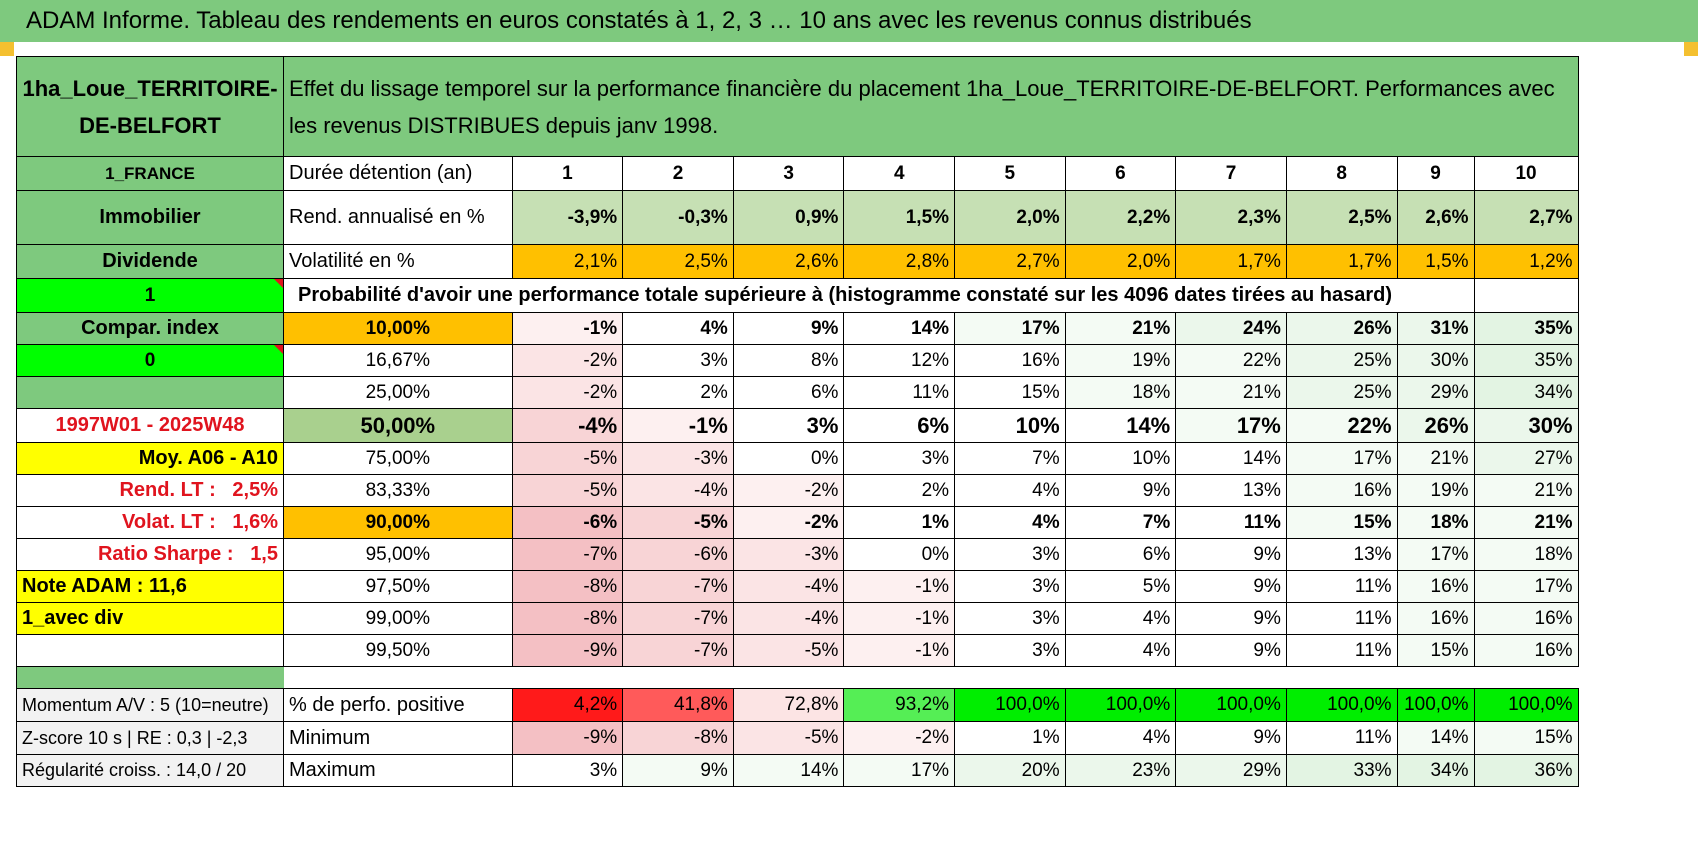  What do you see at coordinates (899, 705) in the screenshot?
I see `positive-cell: 93,2%` at bounding box center [899, 705].